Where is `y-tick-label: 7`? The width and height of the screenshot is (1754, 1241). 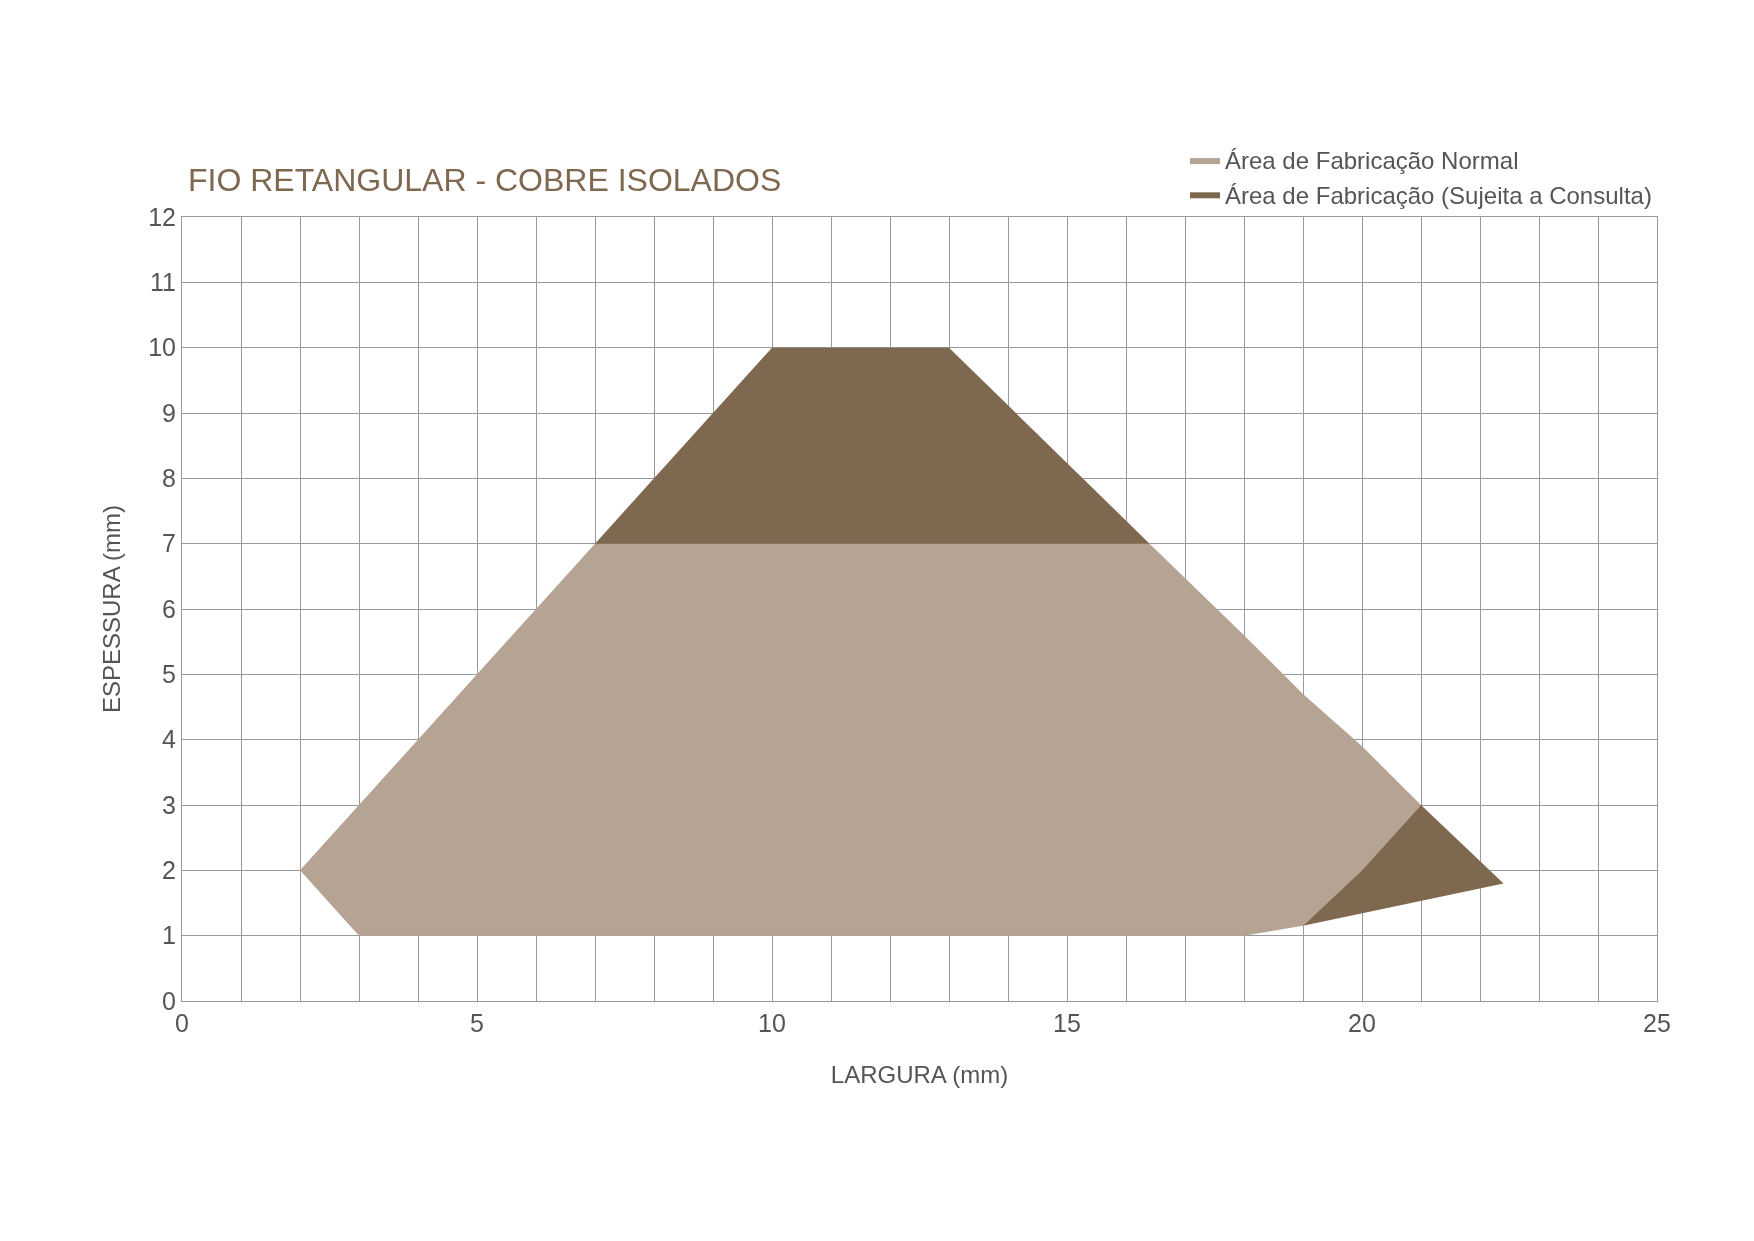 y-tick-label: 7 is located at coordinates (169, 543).